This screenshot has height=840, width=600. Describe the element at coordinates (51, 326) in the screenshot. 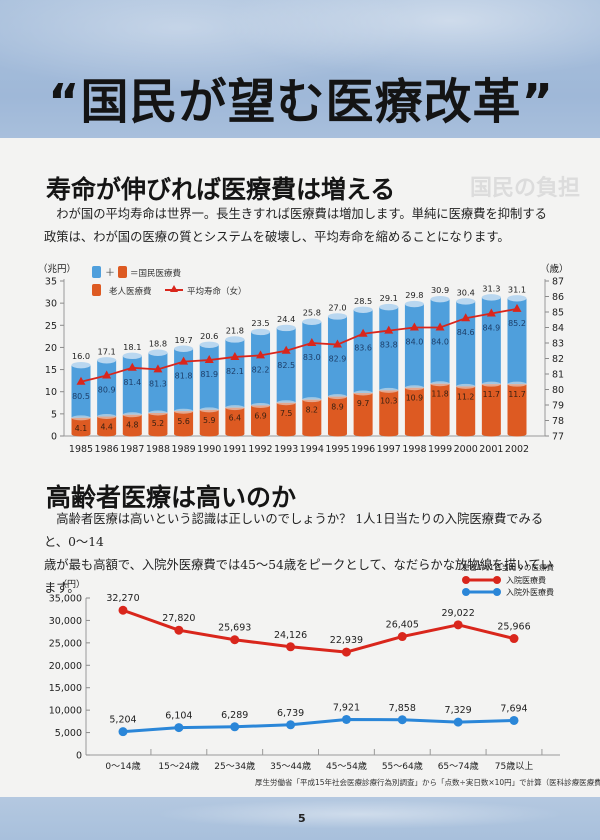

I see `left-axis-tick-label: 25` at that location.